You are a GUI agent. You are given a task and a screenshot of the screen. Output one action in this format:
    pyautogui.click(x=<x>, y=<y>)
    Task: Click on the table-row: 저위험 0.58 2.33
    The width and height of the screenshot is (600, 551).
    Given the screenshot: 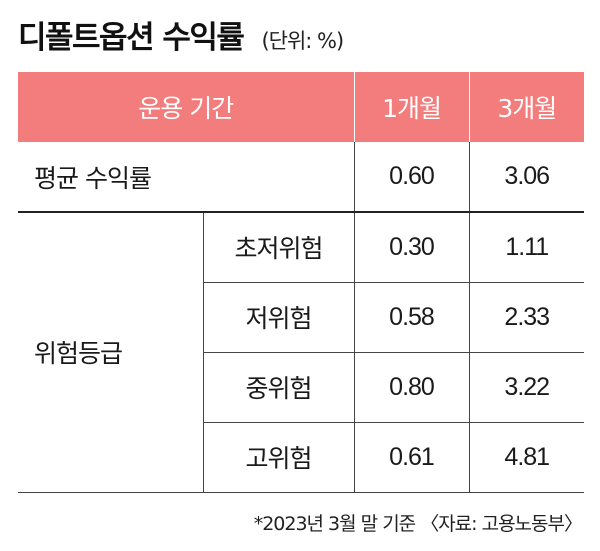 What is the action you would take?
    pyautogui.click(x=301, y=316)
    